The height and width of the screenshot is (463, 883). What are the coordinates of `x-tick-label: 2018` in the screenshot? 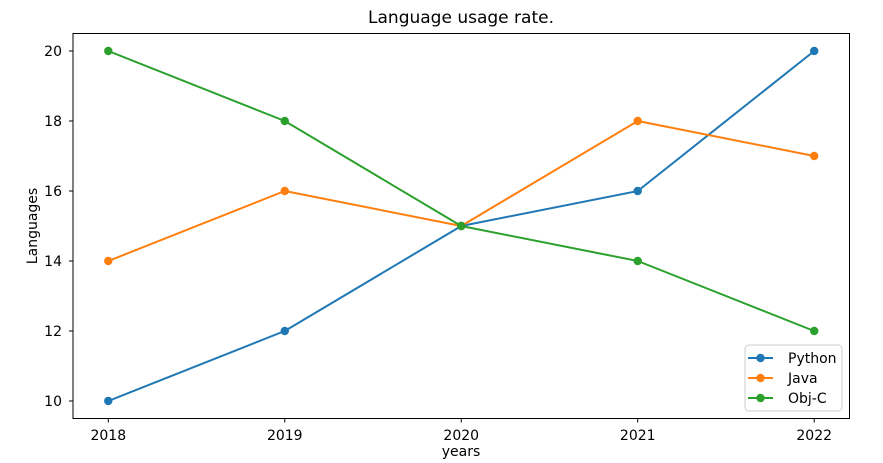 It's located at (108, 436).